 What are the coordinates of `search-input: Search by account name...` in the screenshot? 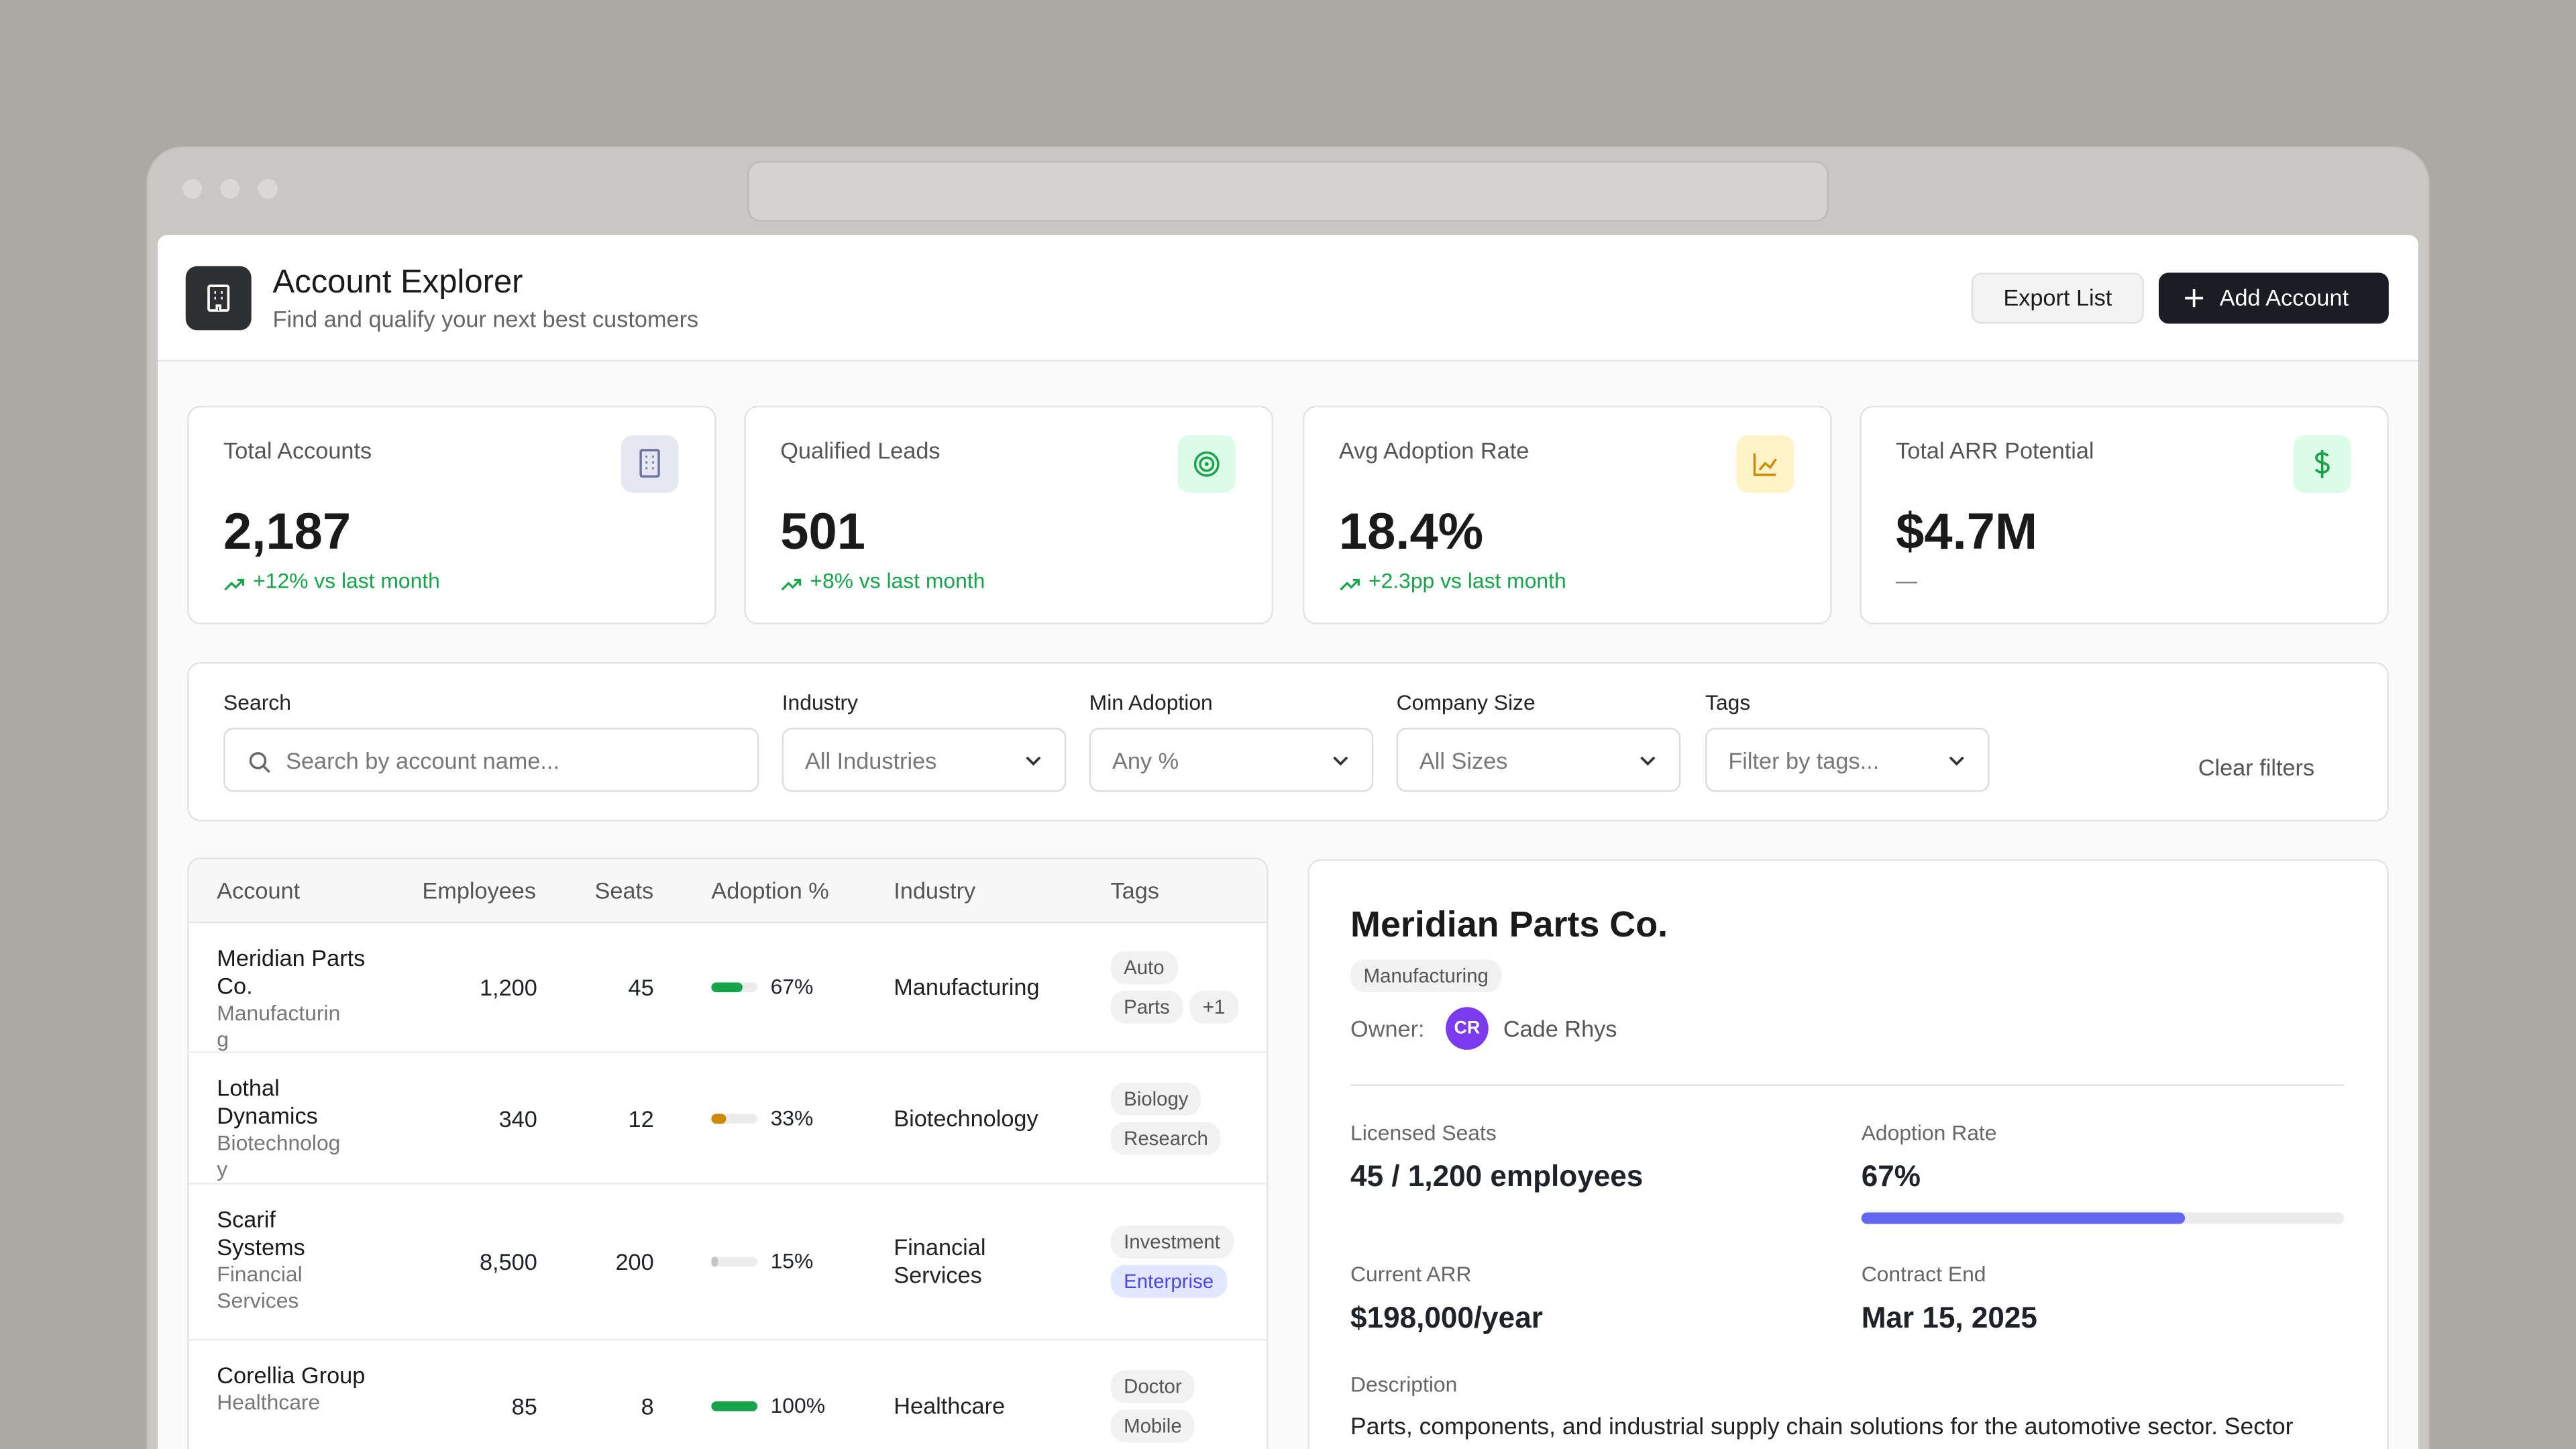 It's located at (491, 759).